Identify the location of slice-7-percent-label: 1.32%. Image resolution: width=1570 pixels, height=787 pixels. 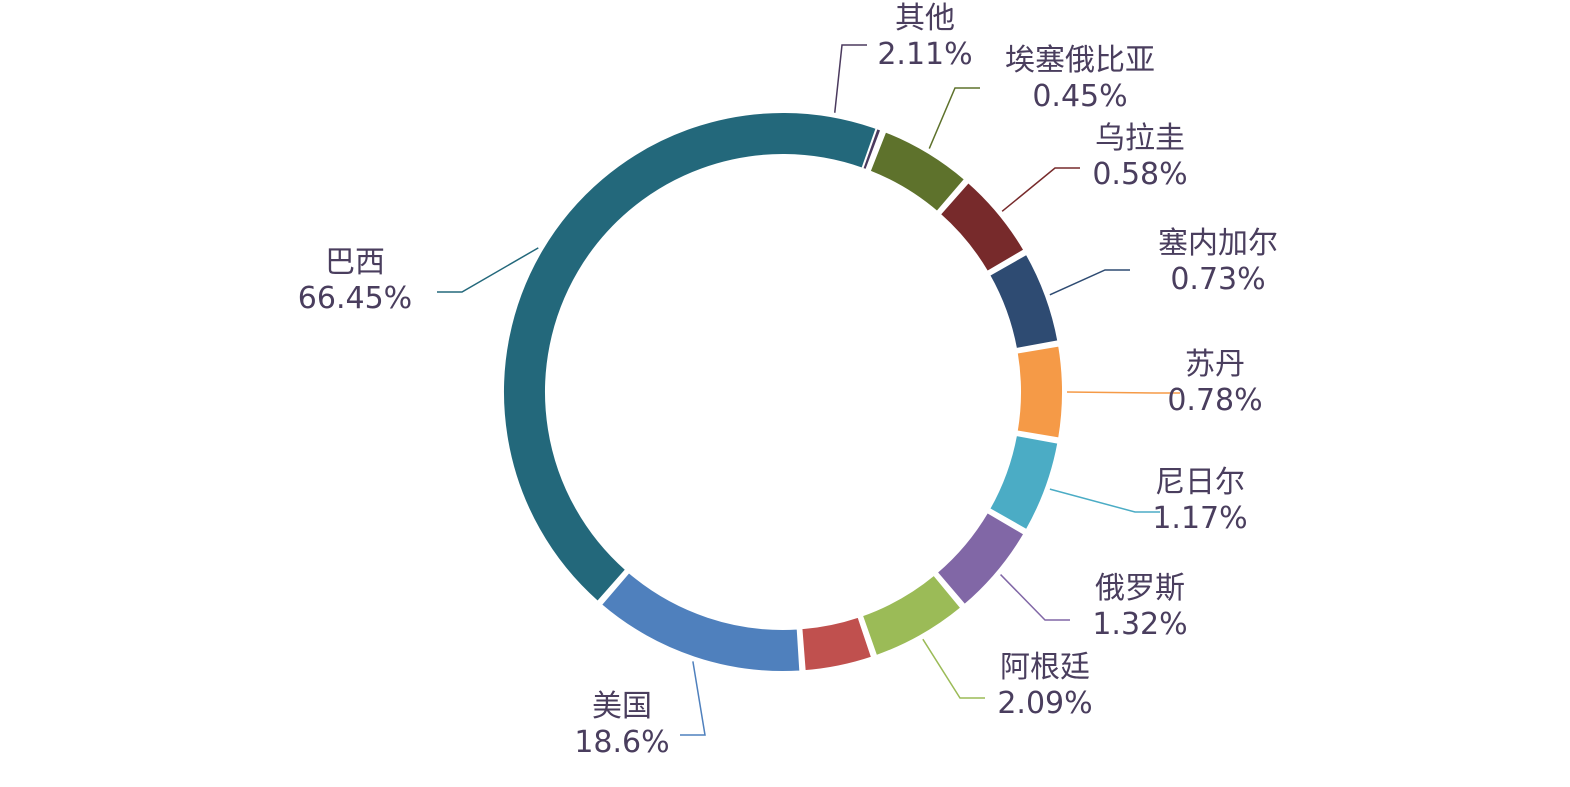
(1139, 624).